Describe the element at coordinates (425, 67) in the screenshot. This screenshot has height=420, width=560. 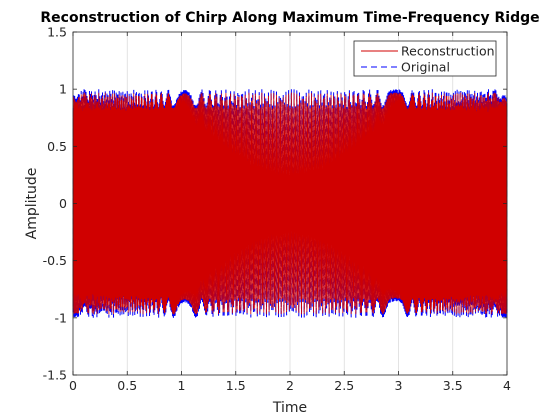
I see `legend-label-original: Original` at that location.